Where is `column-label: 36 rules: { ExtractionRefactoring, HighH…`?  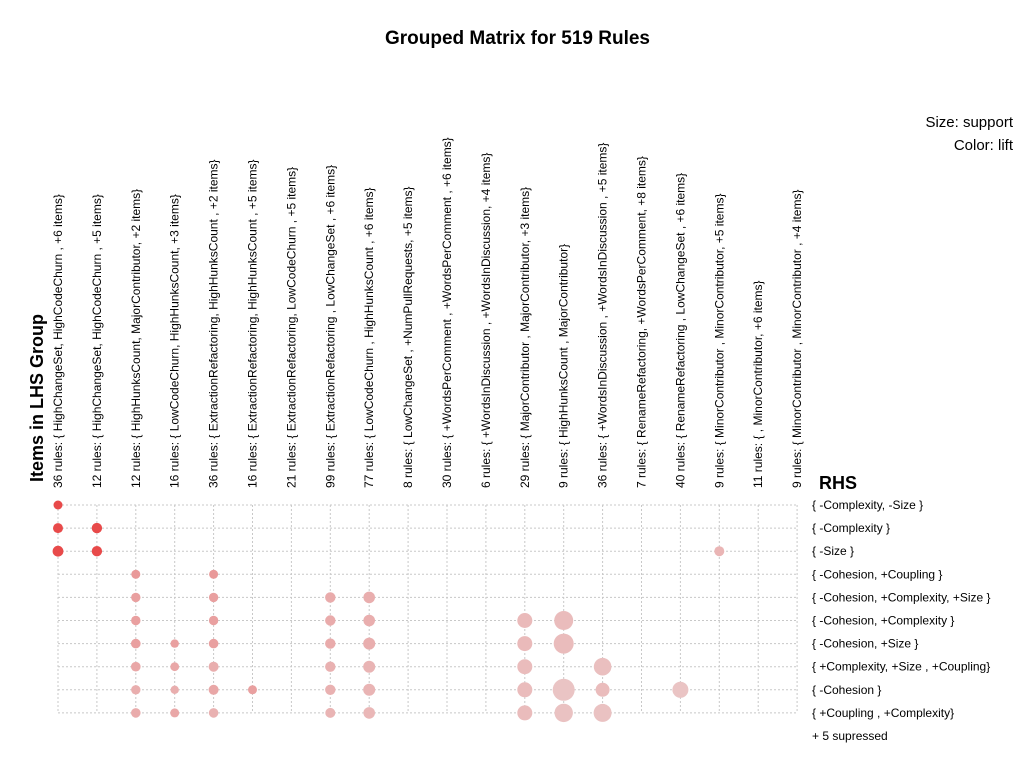 column-label: 36 rules: { ExtractionRefactoring, HighH… is located at coordinates (214, 324).